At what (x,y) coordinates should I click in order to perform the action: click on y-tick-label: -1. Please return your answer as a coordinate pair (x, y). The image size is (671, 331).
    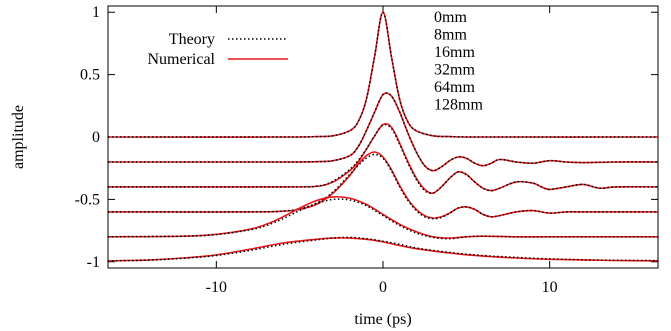
    Looking at the image, I should click on (93, 262).